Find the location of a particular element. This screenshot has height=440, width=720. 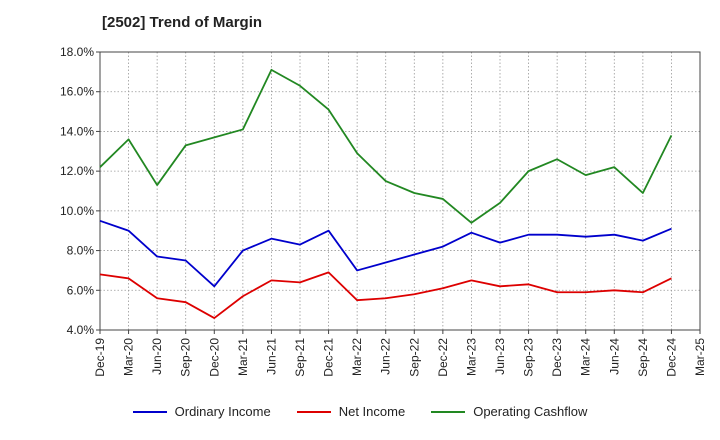

x-tick-label: Dec-19 is located at coordinates (100, 357).